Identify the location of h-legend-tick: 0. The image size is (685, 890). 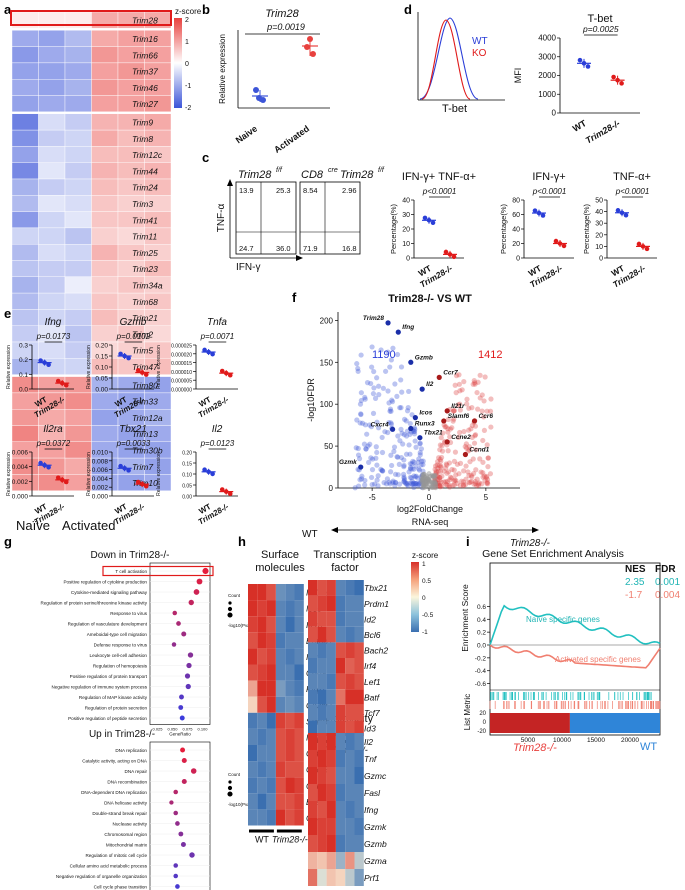
(424, 598).